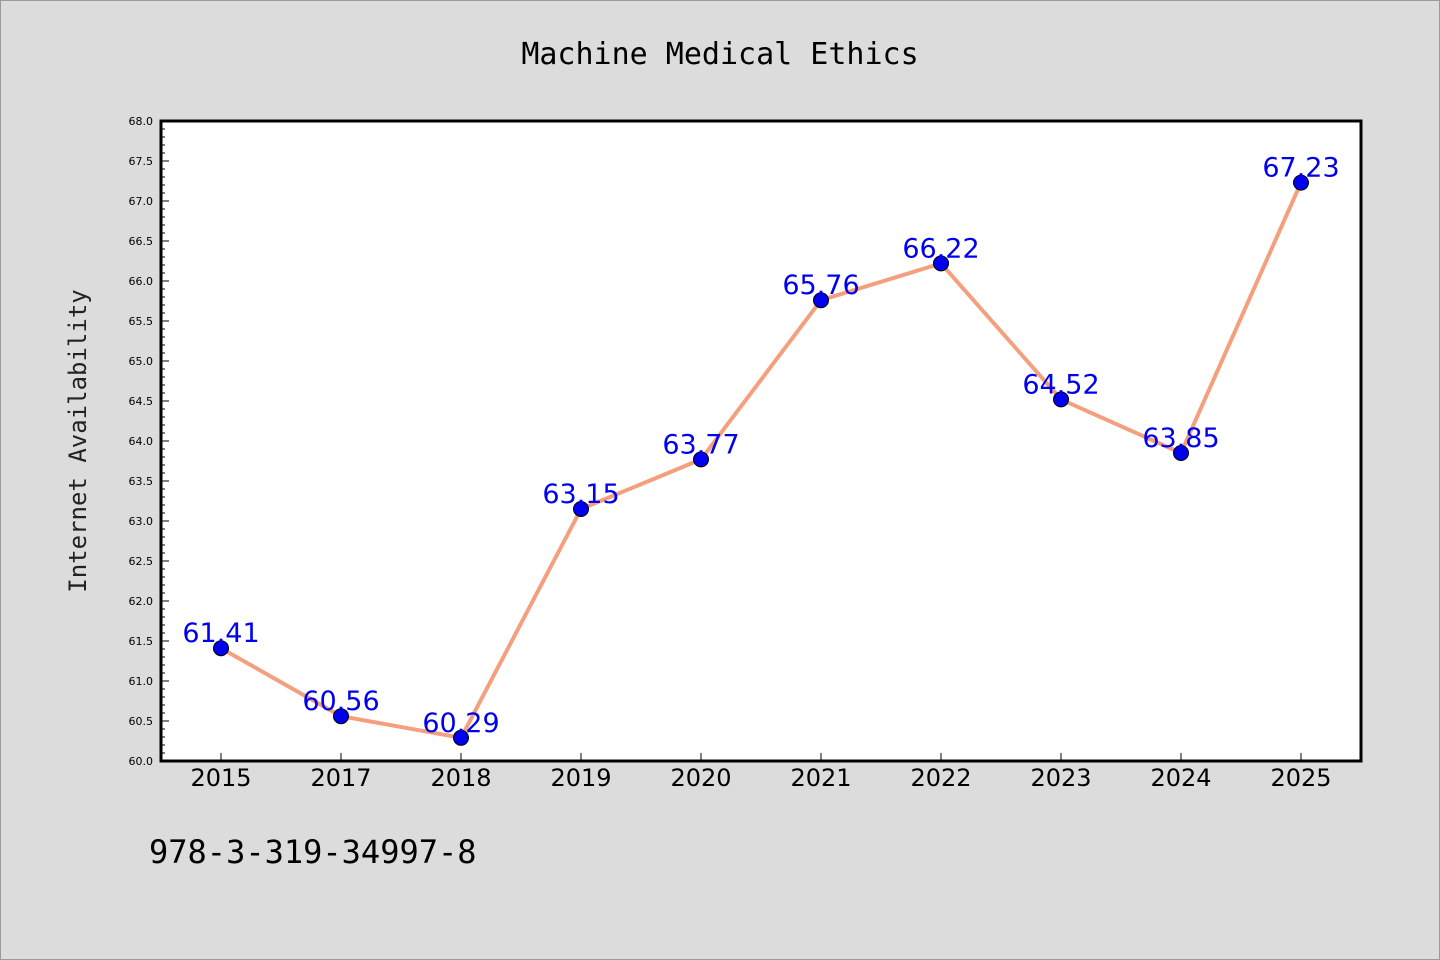 The width and height of the screenshot is (1440, 960). I want to click on data-point-2021, so click(821, 300).